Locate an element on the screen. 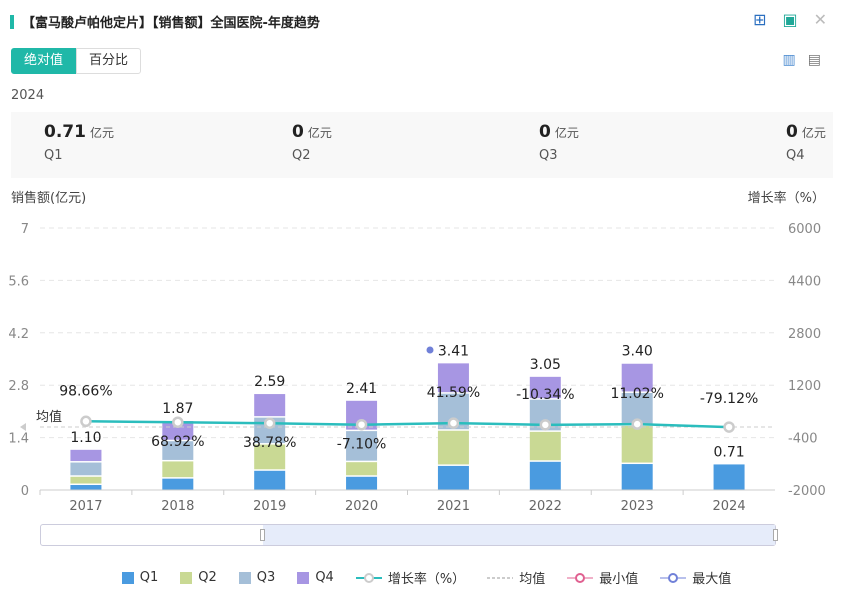 Image resolution: width=853 pixels, height=601 pixels. average-marker-icon is located at coordinates (23, 427).